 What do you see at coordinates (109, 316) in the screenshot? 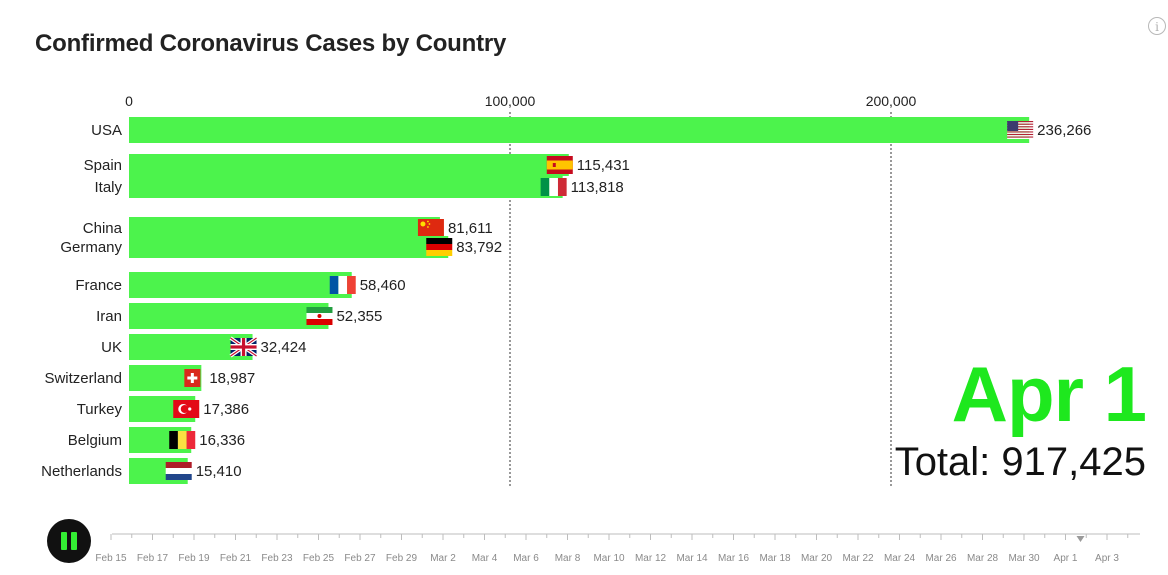
I see `category-label: Iran` at bounding box center [109, 316].